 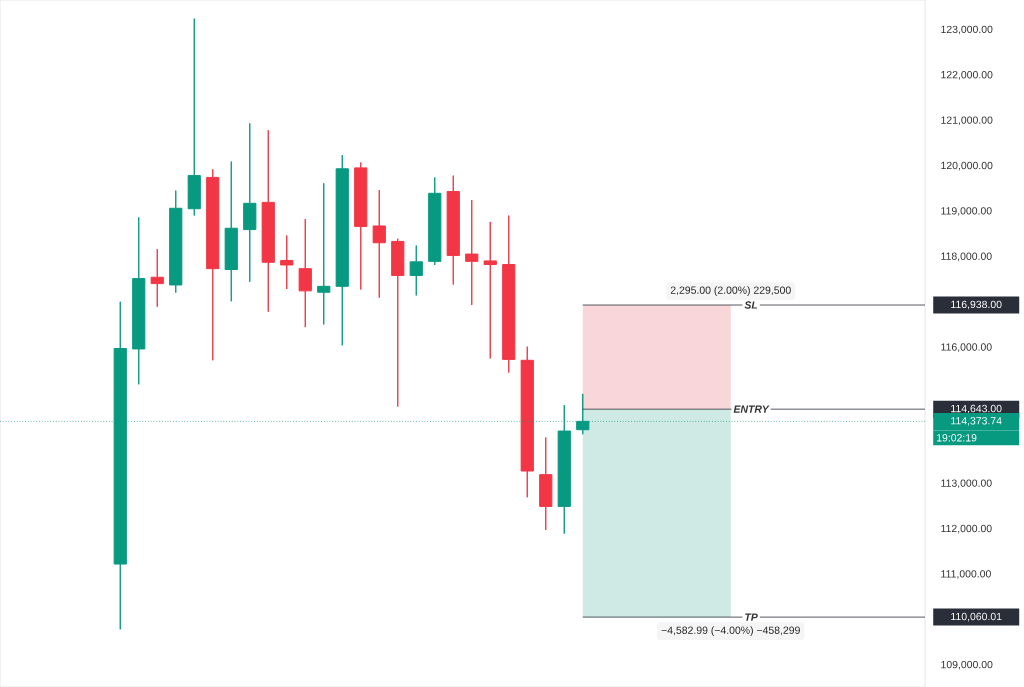 I want to click on text: 110,060.01, so click(x=976, y=617).